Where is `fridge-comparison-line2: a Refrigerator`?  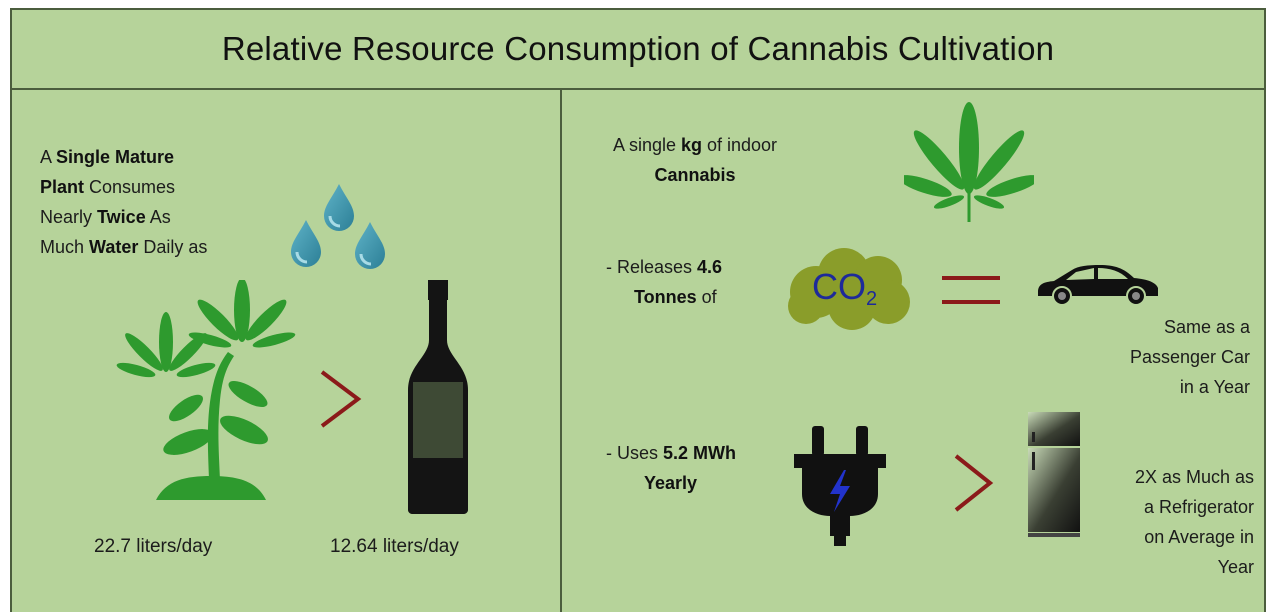 fridge-comparison-line2: a Refrigerator is located at coordinates (1198, 507).